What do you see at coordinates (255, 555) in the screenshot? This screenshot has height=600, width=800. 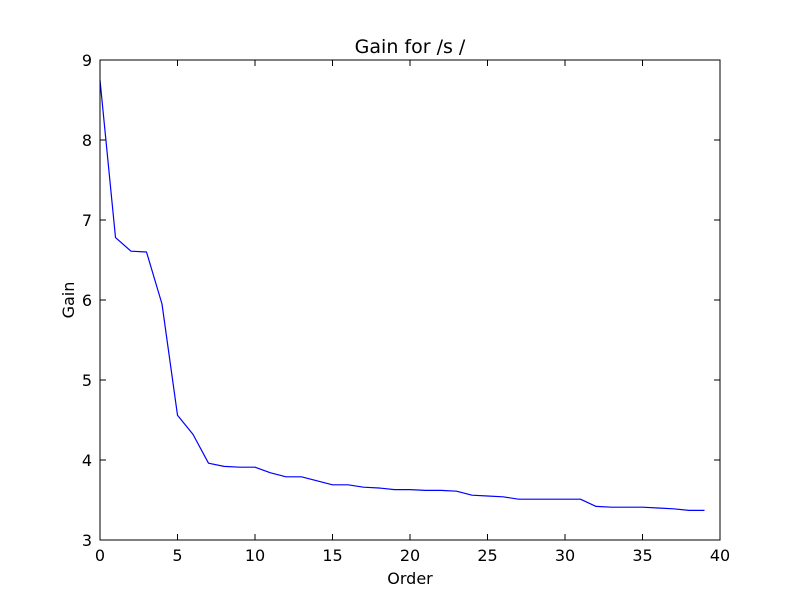 I see `x-tick-label: 10` at bounding box center [255, 555].